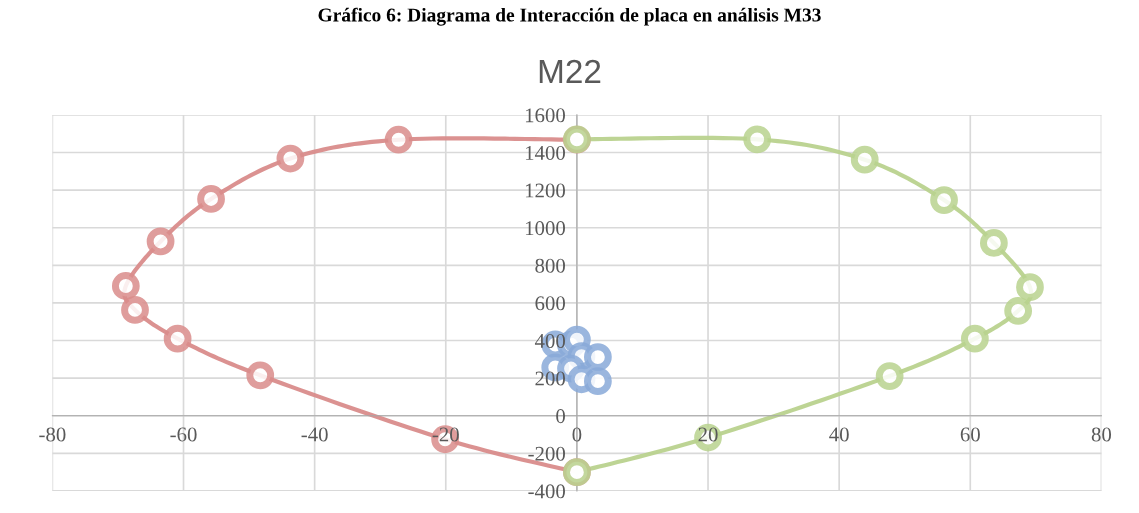 Image resolution: width=1139 pixels, height=513 pixels. Describe the element at coordinates (708, 434) in the screenshot. I see `x-tick-label: 20` at that location.